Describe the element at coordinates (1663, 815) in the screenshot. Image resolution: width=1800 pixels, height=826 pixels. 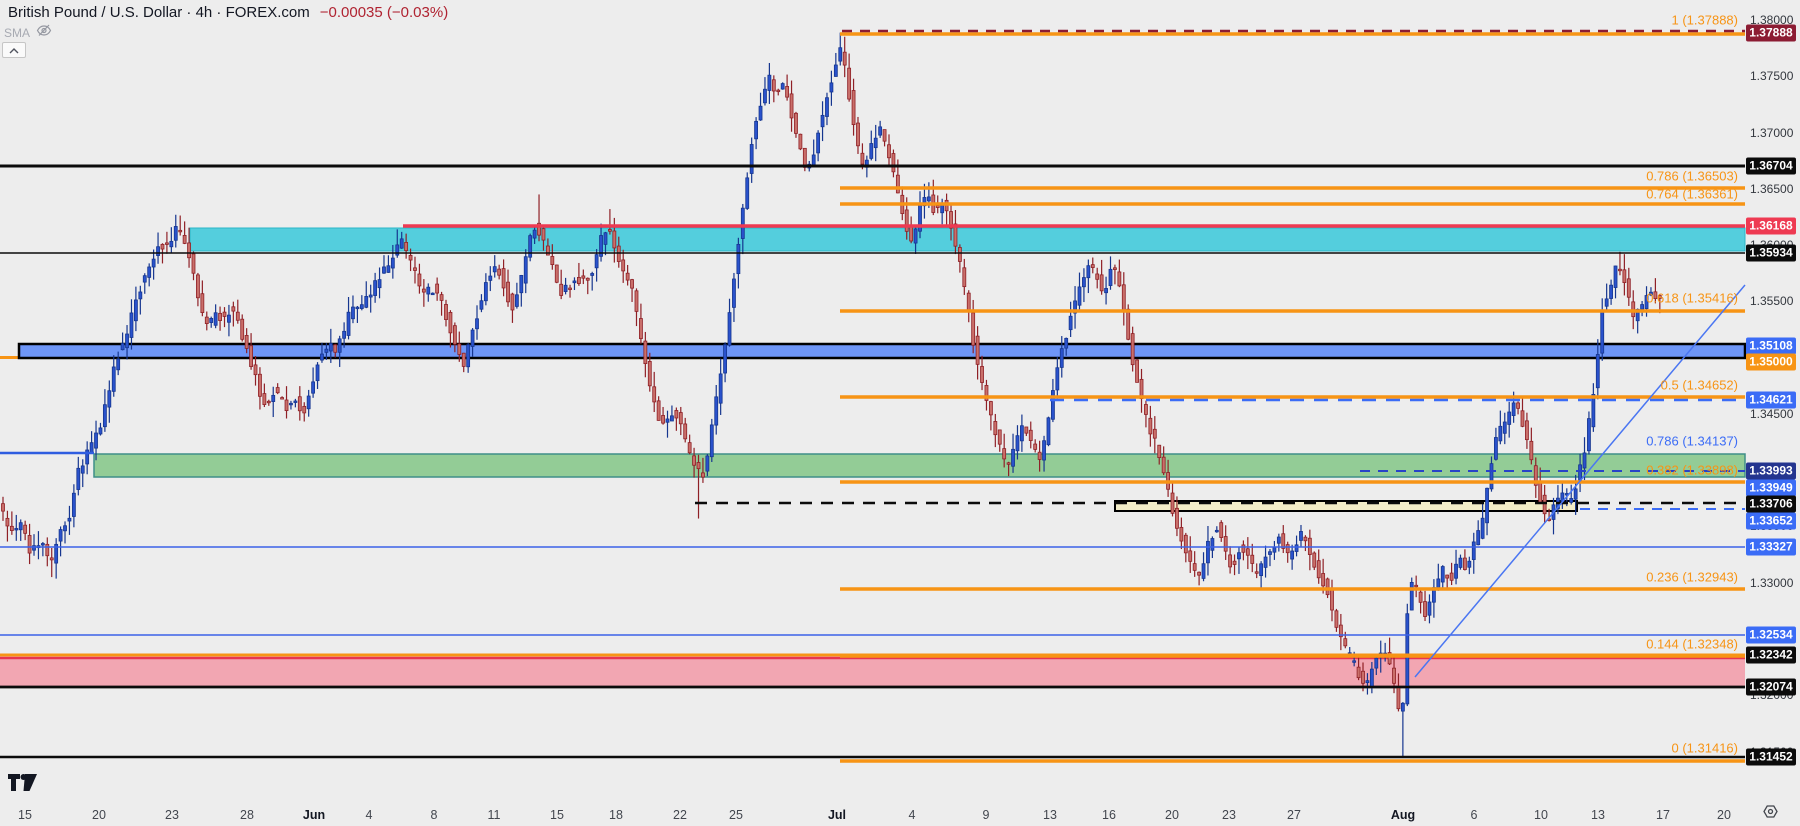
I see `time-axis-tick: 17` at that location.